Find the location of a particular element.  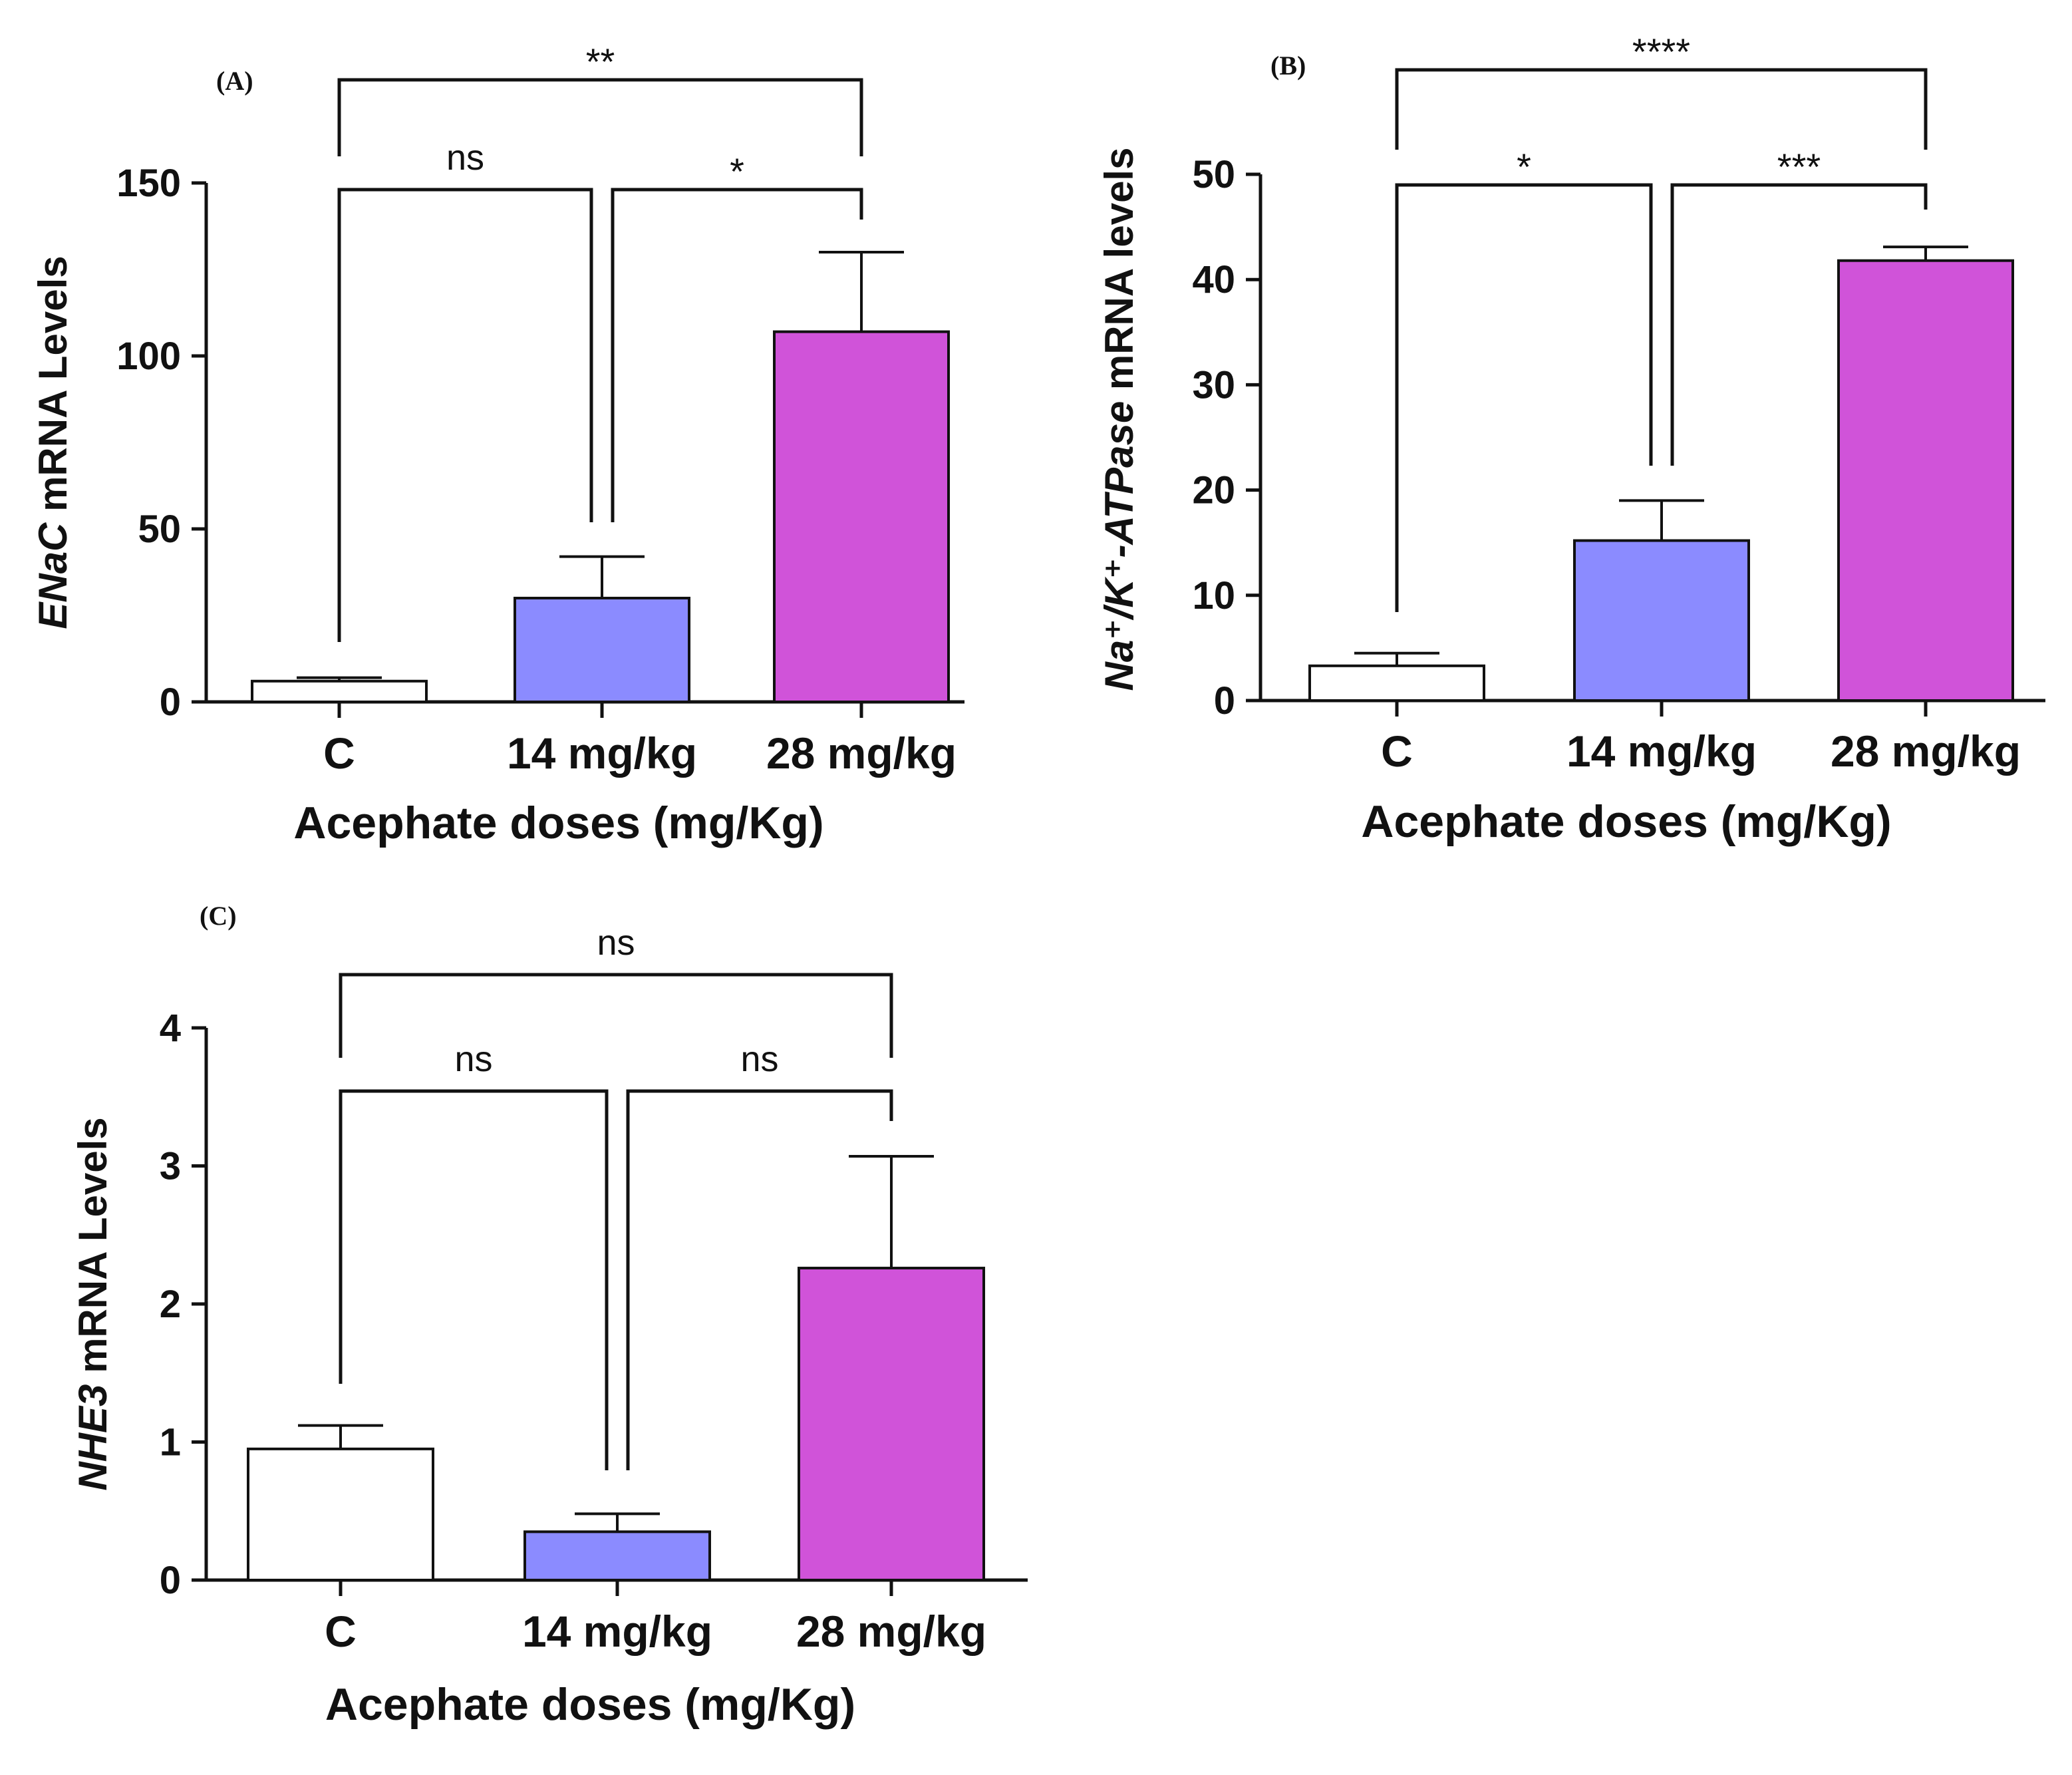

y-axis-label-gene: NHE3 is located at coordinates (93, 1437).